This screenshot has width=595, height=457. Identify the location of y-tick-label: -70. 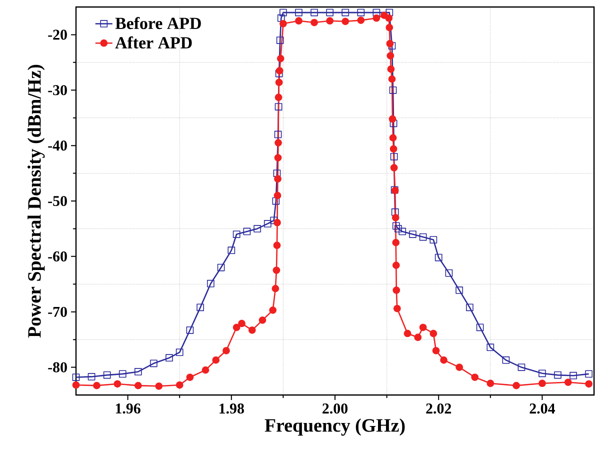
(57, 311).